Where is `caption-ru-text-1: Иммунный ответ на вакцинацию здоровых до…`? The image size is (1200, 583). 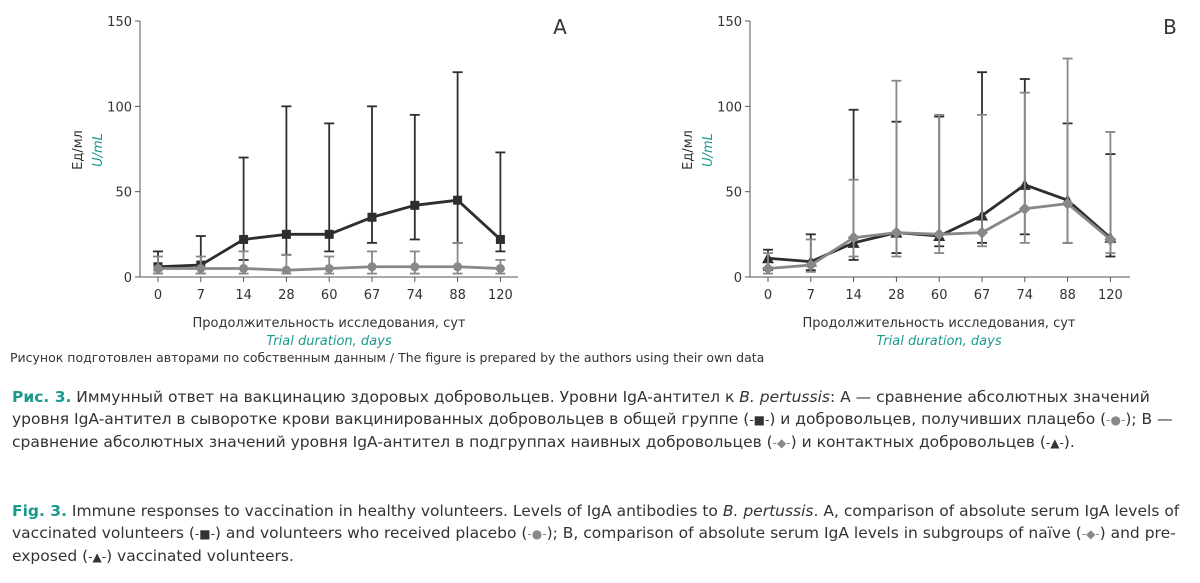 caption-ru-text-1: Иммунный ответ на вакцинацию здоровых до… is located at coordinates (405, 397).